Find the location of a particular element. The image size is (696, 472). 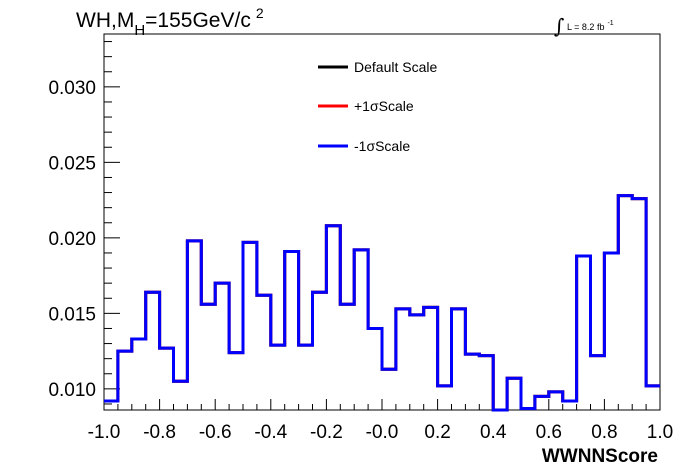

luminosity-label: ∫ L = 8.2 fb -1 is located at coordinates (584, 26).